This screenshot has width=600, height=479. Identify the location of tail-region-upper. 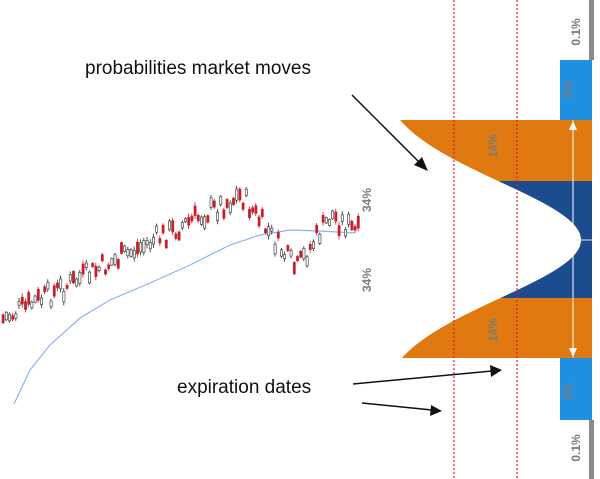
(591, 30).